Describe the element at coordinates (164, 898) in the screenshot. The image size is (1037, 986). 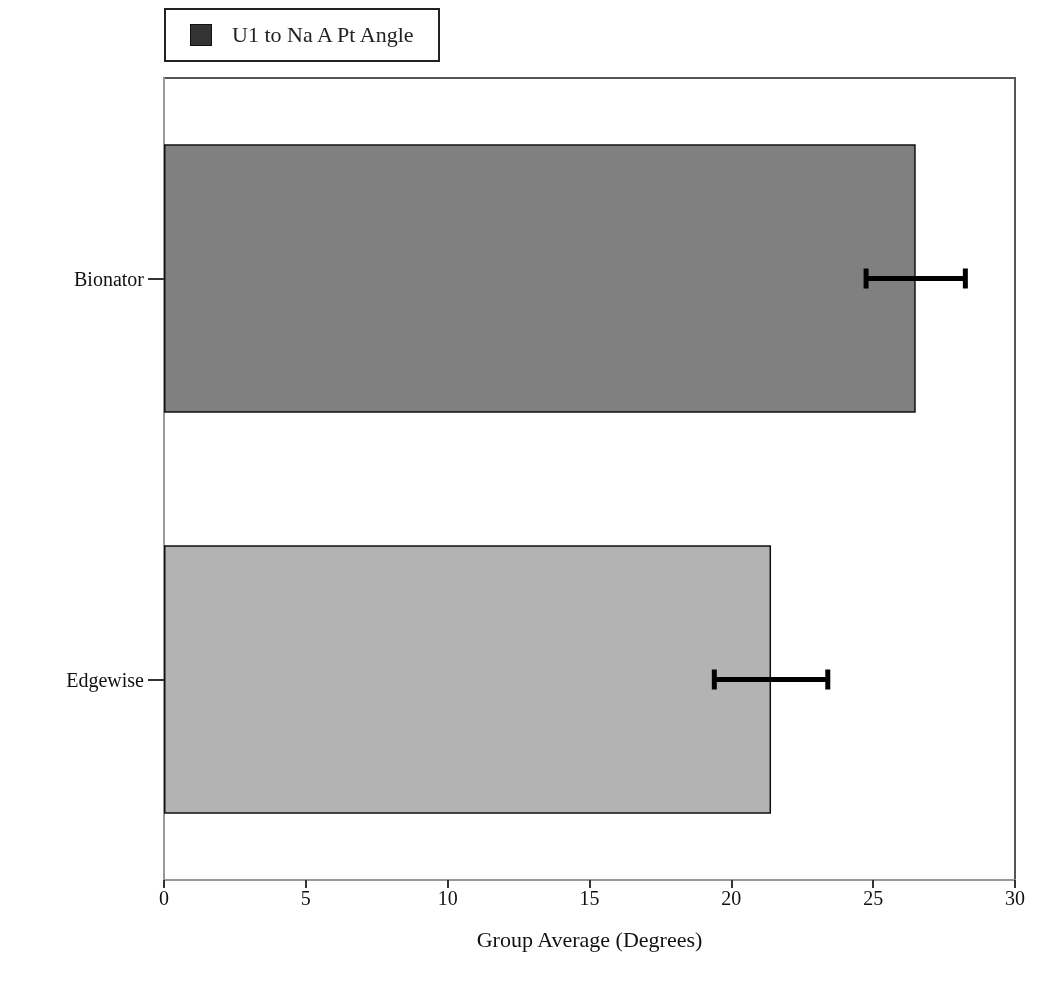
I see `x-tick-label: 0` at that location.